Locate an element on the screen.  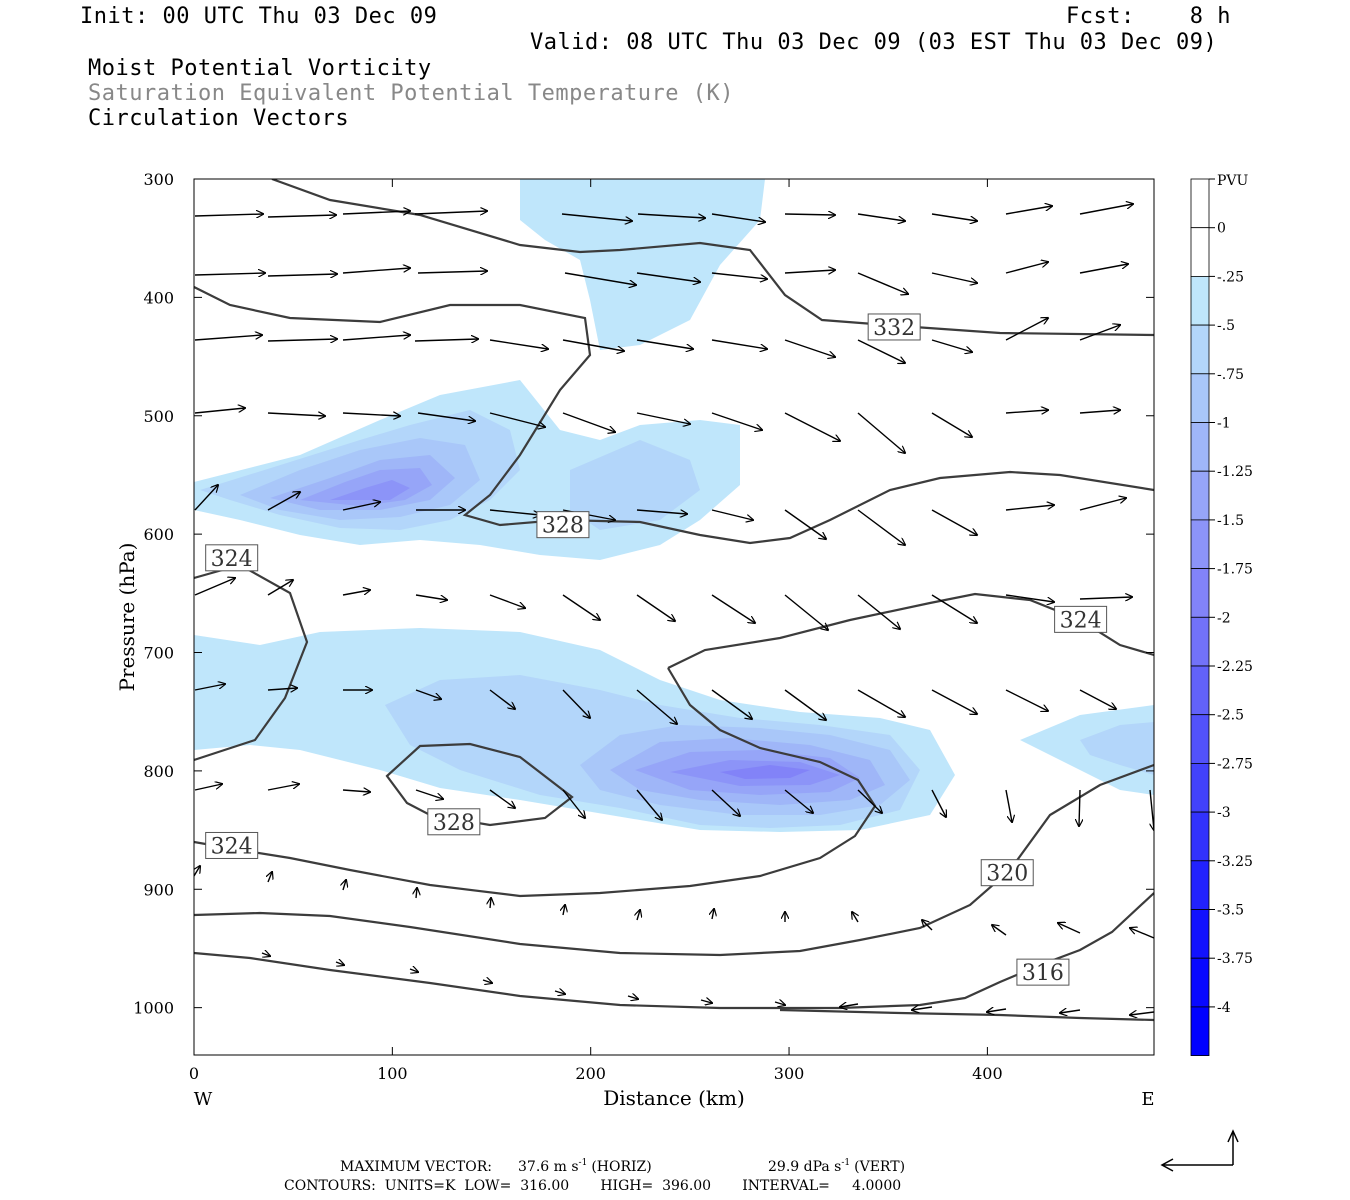
contour-328-main is located at coordinates (535, 782).